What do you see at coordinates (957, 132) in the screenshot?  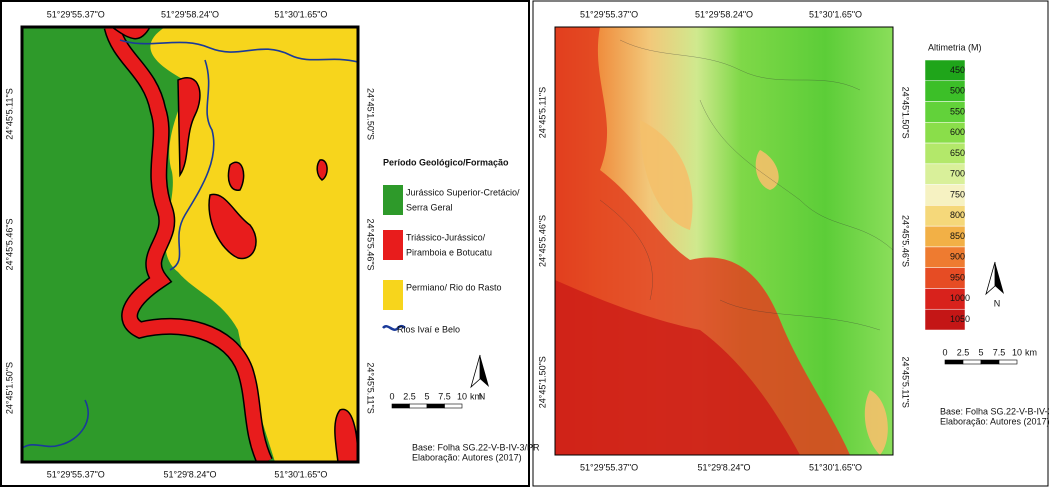 I see `legend-label: 600` at bounding box center [957, 132].